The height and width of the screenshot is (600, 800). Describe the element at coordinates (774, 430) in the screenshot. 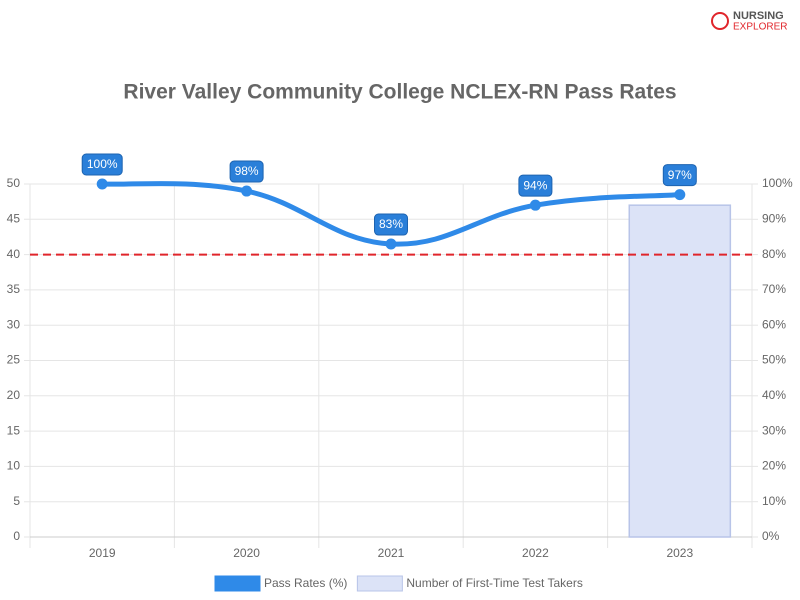

I see `y2-tick-label: 30%` at that location.